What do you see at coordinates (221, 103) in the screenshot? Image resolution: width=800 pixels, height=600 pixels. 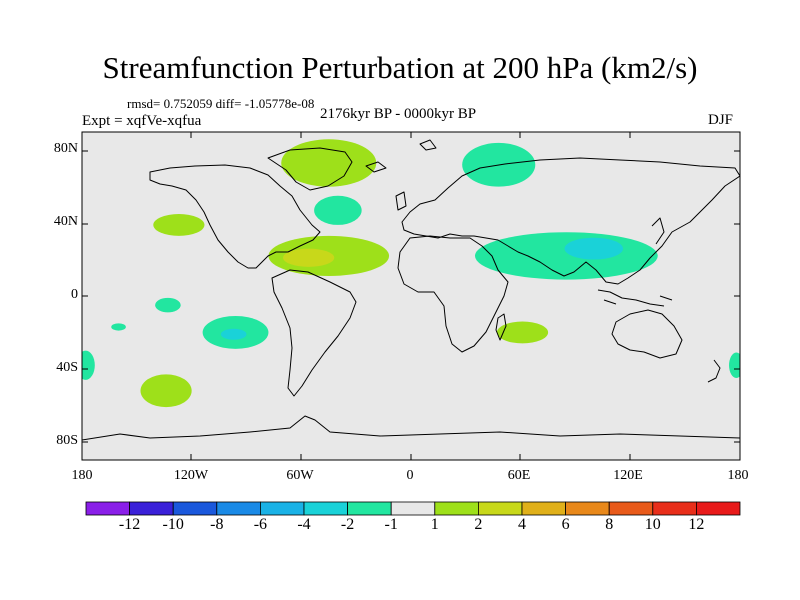 I see `rmsd-stats: rmsd= 0.752059 diff= -1.05778e-08` at bounding box center [221, 103].